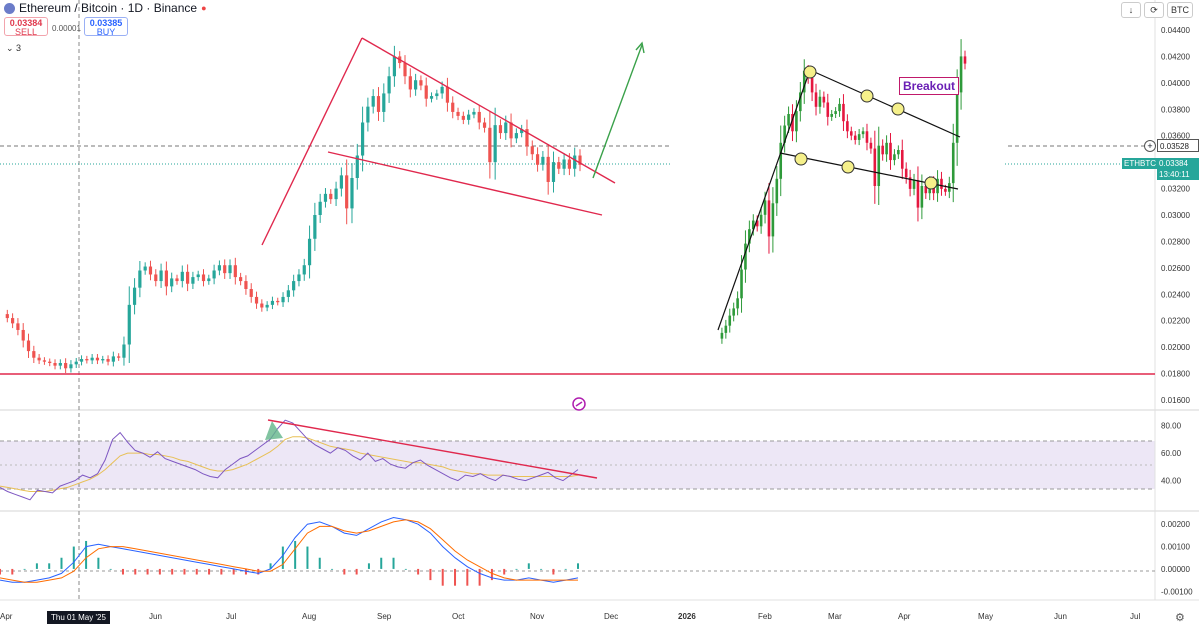 This screenshot has height=628, width=1199. Describe the element at coordinates (26, 23) in the screenshot. I see `sell-price: 0.03384` at that location.